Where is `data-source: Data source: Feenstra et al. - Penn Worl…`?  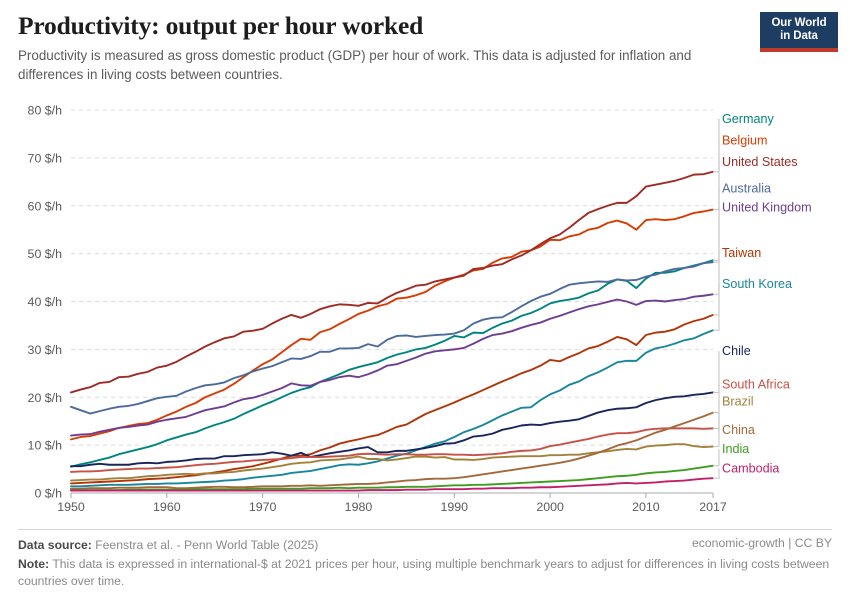 data-source: Data source: Feenstra et al. - Penn Worl… is located at coordinates (168, 545).